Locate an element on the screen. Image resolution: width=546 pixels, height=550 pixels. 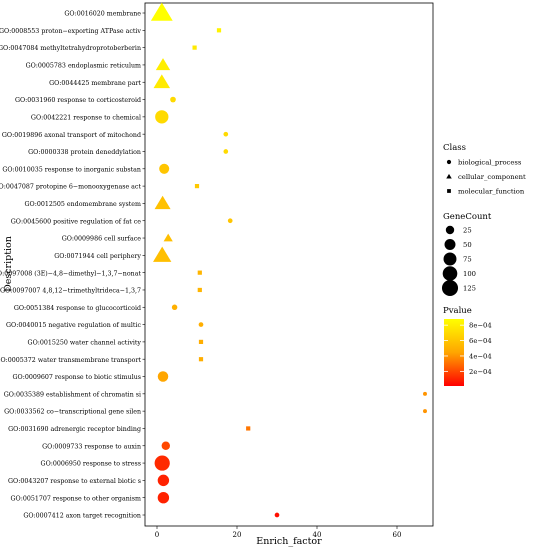
y-tick-label: GO:0010035 response to inorganic substan is located at coordinates (71, 169).